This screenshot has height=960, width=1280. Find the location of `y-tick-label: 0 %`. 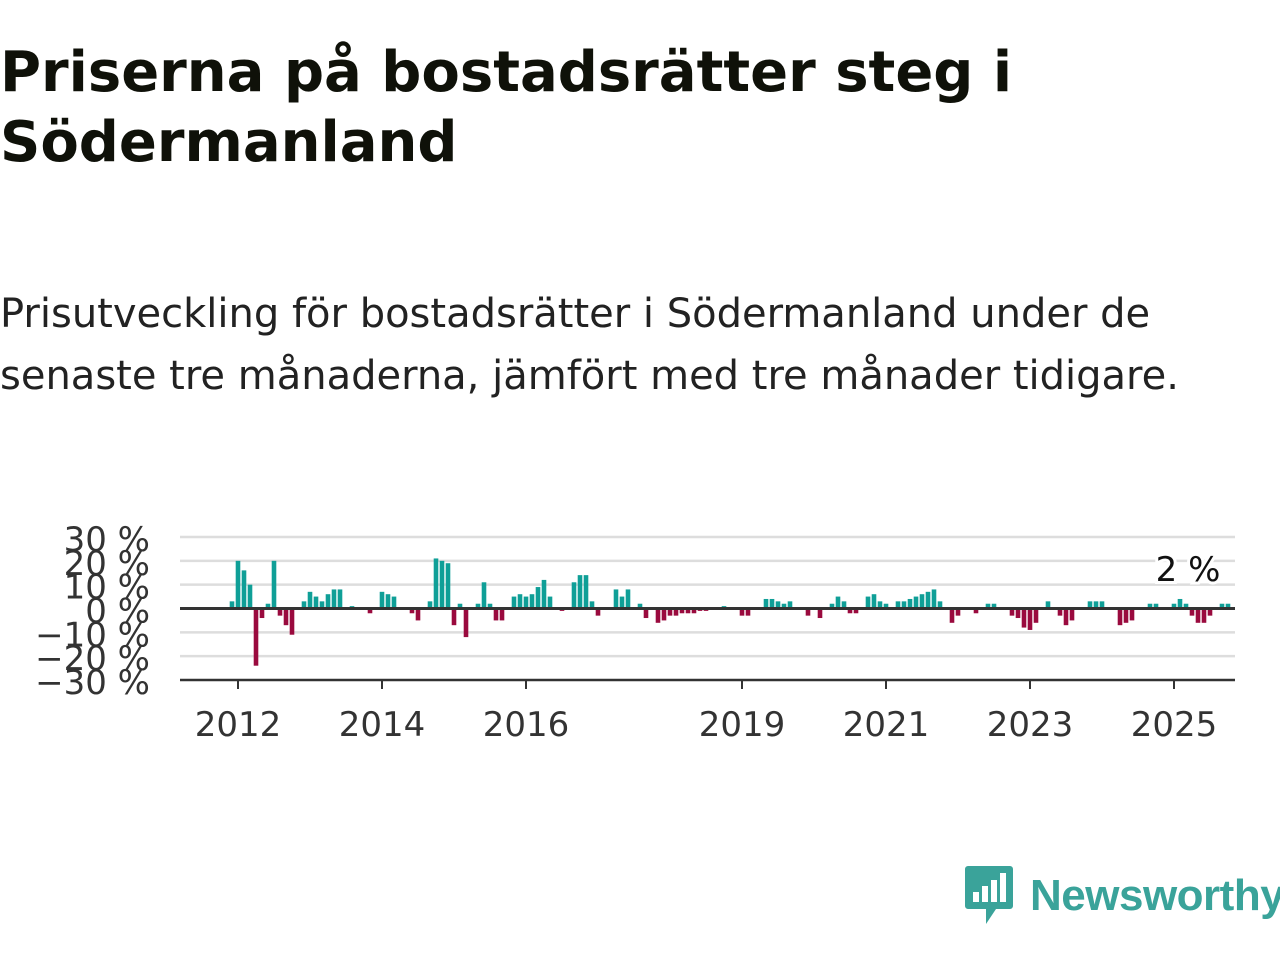

y-tick-label: 0 % is located at coordinates (117, 612).